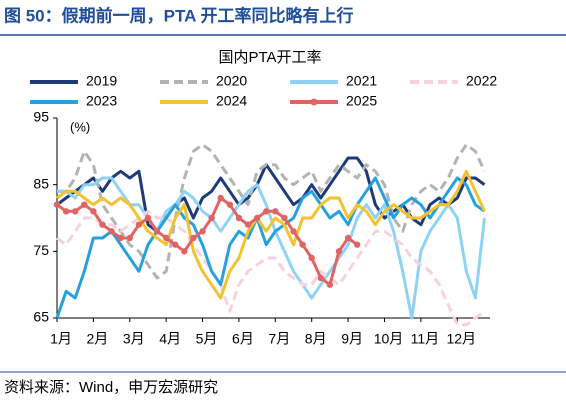 This screenshot has height=408, width=566. What do you see at coordinates (41, 117) in the screenshot?
I see `y-tick-label: 95` at bounding box center [41, 117].